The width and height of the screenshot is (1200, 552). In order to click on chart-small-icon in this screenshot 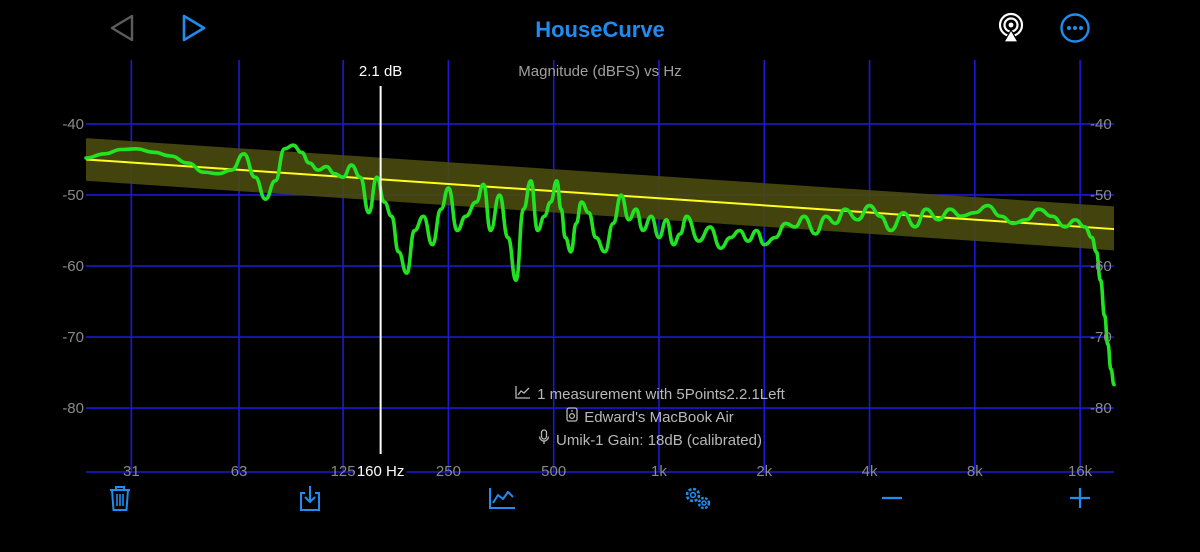, I will do `click(523, 394)`.